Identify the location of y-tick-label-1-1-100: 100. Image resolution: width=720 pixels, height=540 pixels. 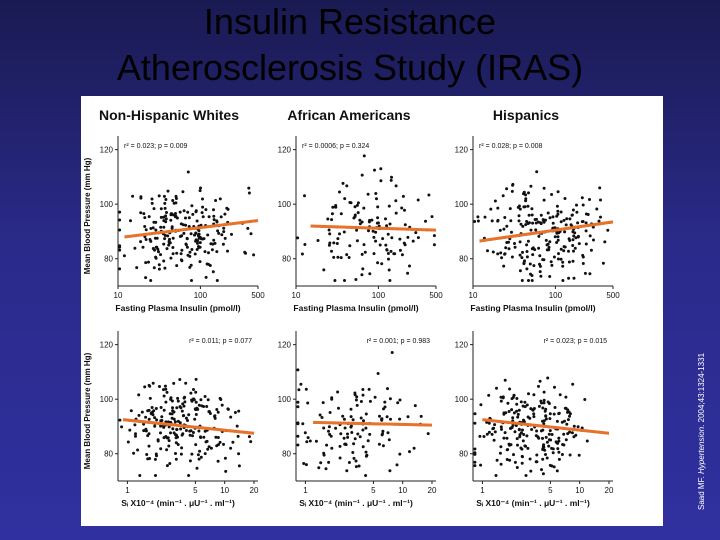
(285, 399).